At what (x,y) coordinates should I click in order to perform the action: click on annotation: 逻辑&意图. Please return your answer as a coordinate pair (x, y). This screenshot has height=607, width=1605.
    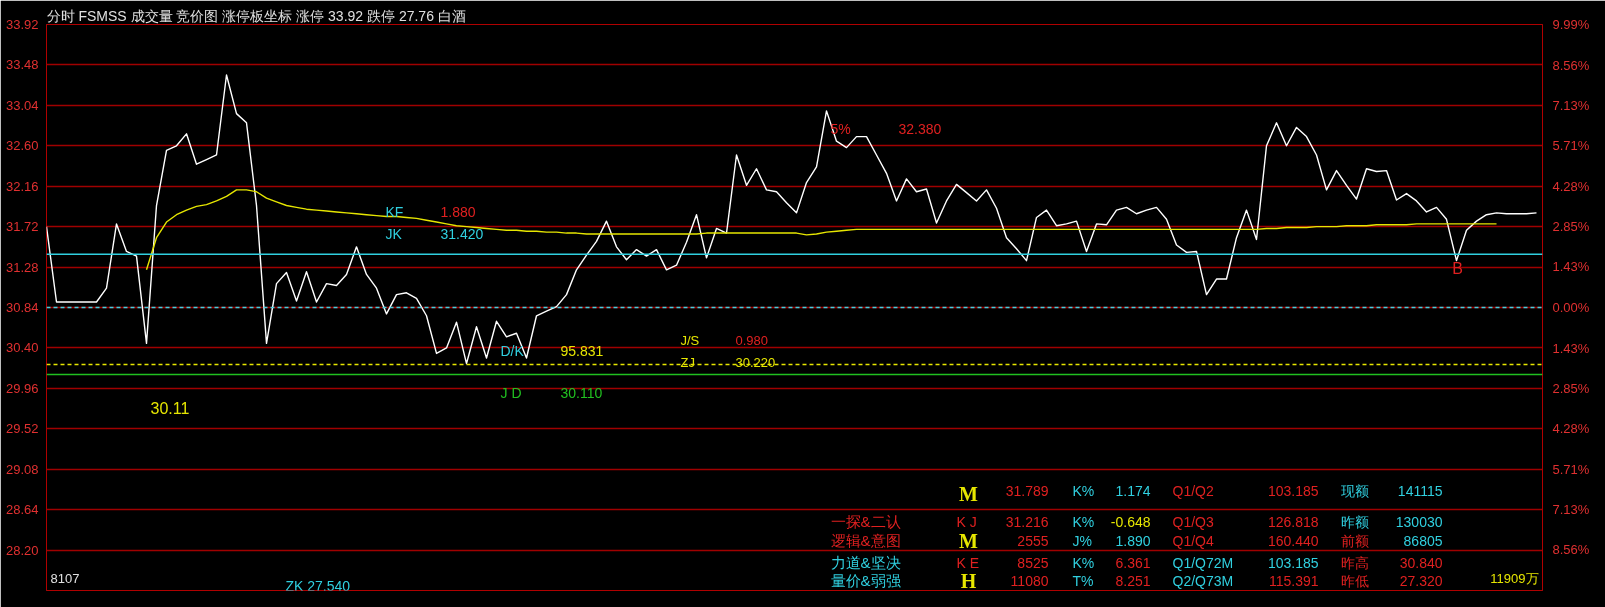
    Looking at the image, I should click on (865, 540).